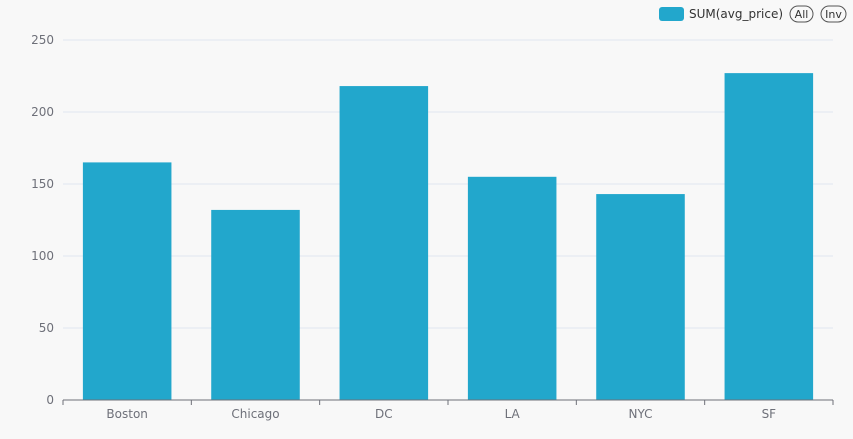 Image resolution: width=853 pixels, height=439 pixels. What do you see at coordinates (671, 14) in the screenshot?
I see `legend-swatch` at bounding box center [671, 14].